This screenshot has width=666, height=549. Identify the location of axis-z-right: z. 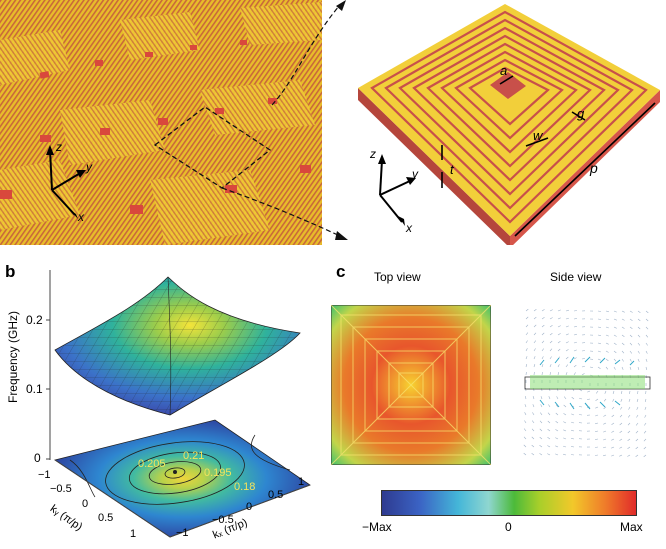
(373, 154).